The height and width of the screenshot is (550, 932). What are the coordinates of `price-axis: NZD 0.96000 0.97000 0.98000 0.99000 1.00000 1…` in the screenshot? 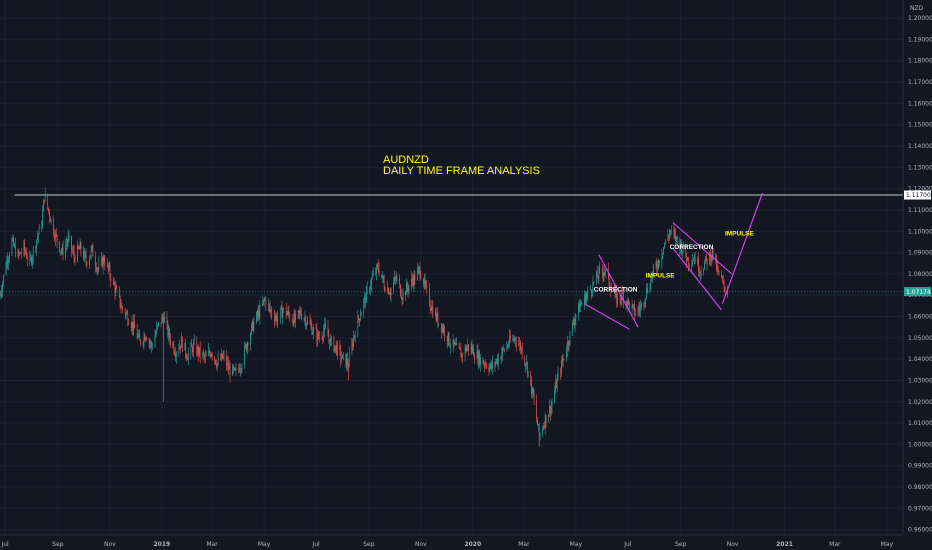 It's located at (917, 275).